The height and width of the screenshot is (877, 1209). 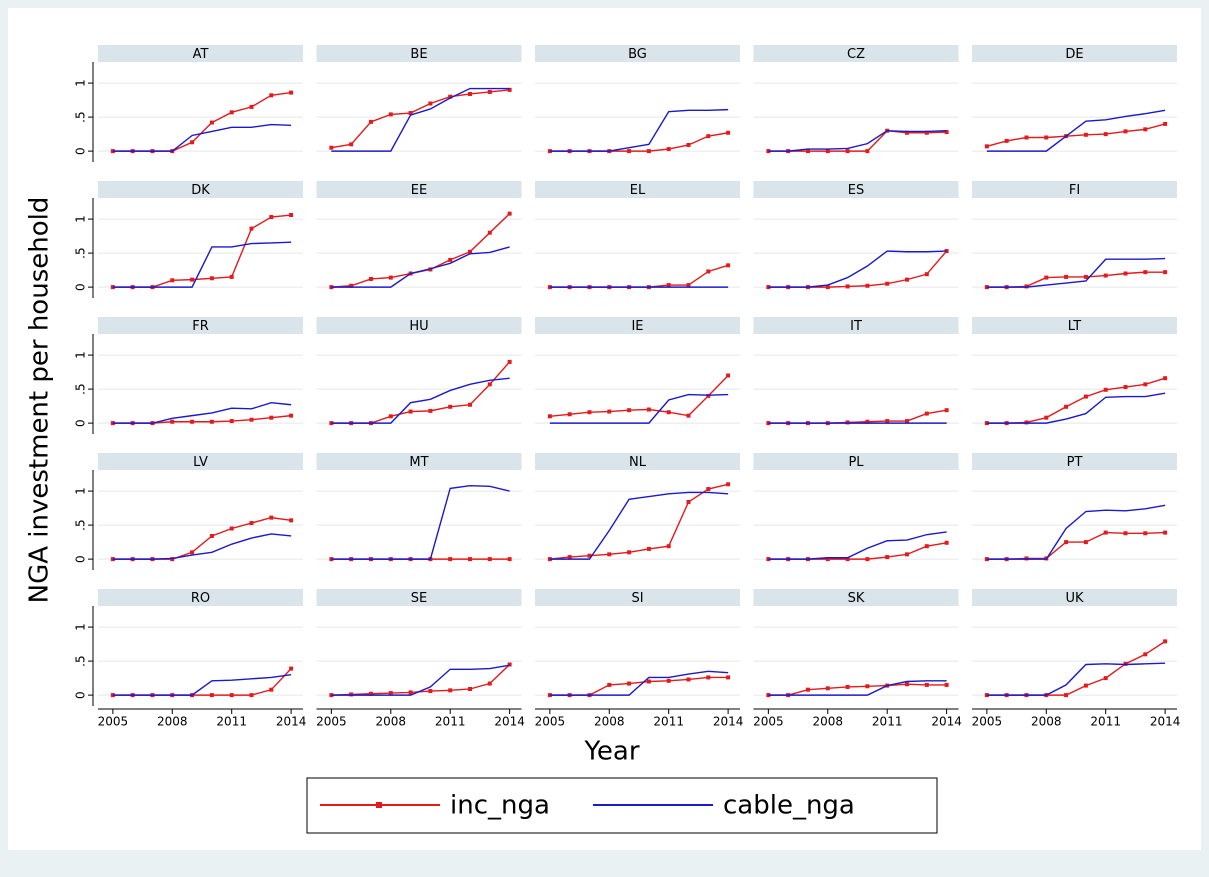 What do you see at coordinates (200, 598) in the screenshot?
I see `panel-title: RO` at bounding box center [200, 598].